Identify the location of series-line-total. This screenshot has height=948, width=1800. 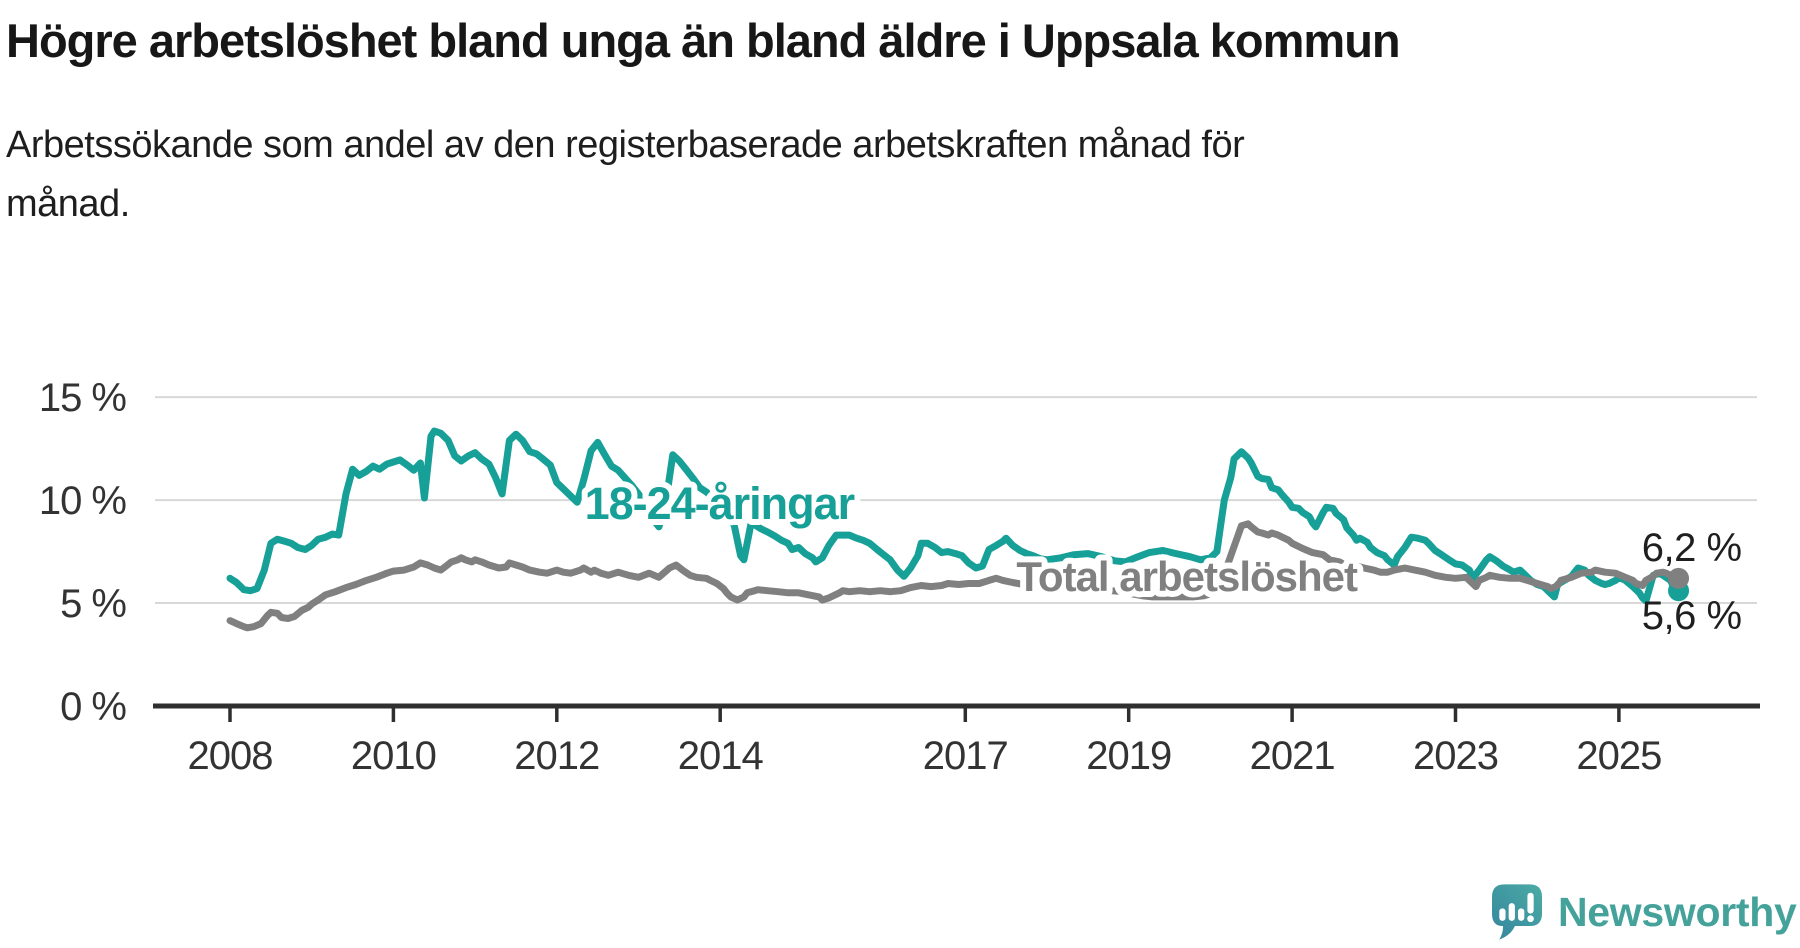
(954, 576).